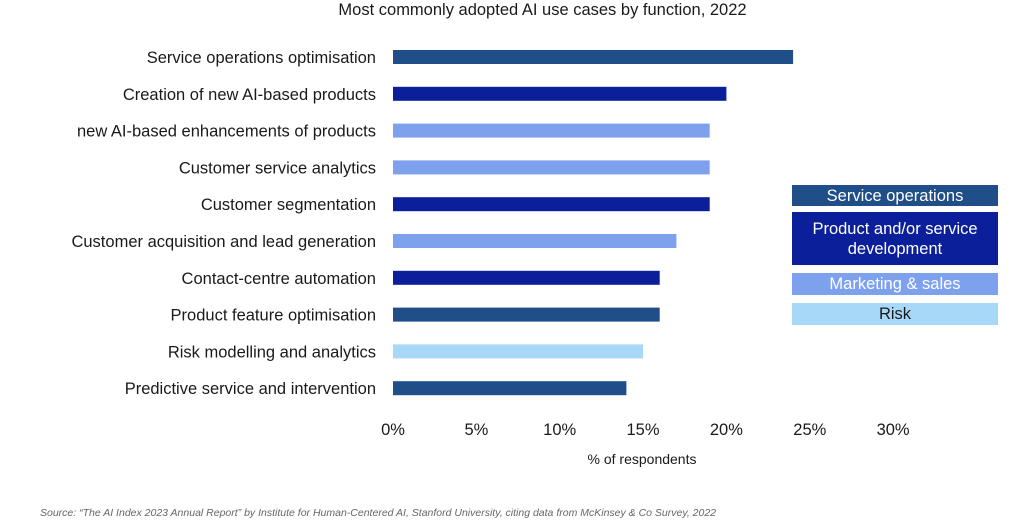 This screenshot has height=526, width=1024. Describe the element at coordinates (893, 430) in the screenshot. I see `x-tick-label-6: 30%` at that location.